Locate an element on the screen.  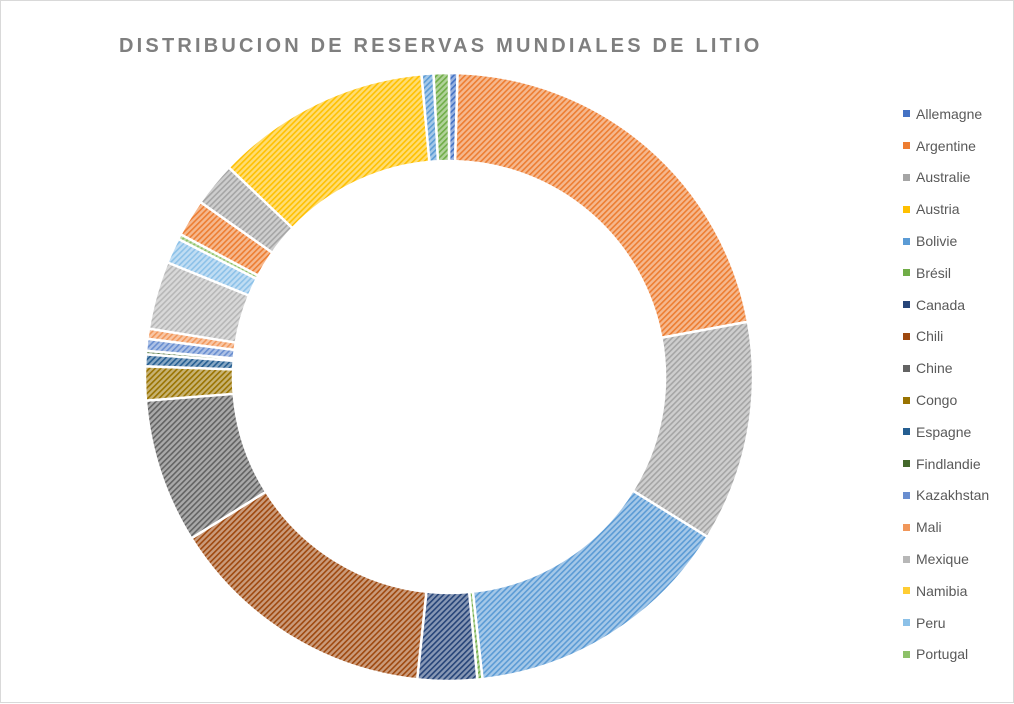
legend-label: Argentine is located at coordinates (946, 145).